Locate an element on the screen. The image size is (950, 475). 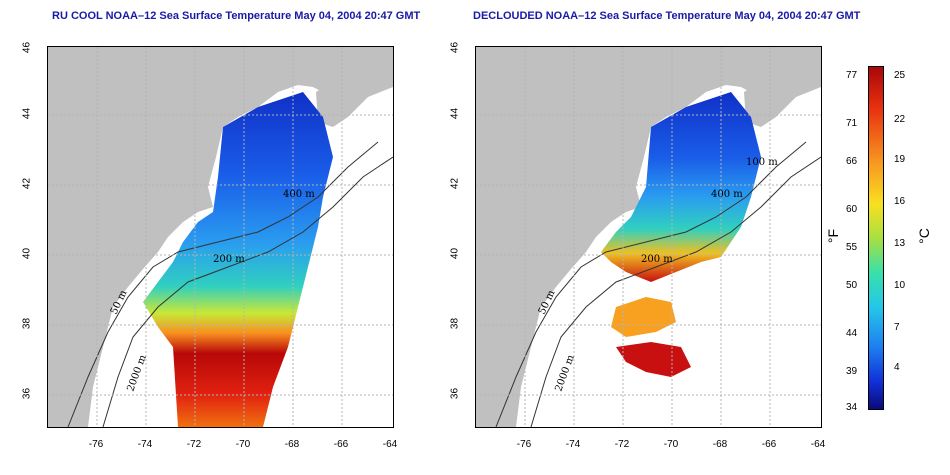
sst-warm-patch is located at coordinates (643, 317).